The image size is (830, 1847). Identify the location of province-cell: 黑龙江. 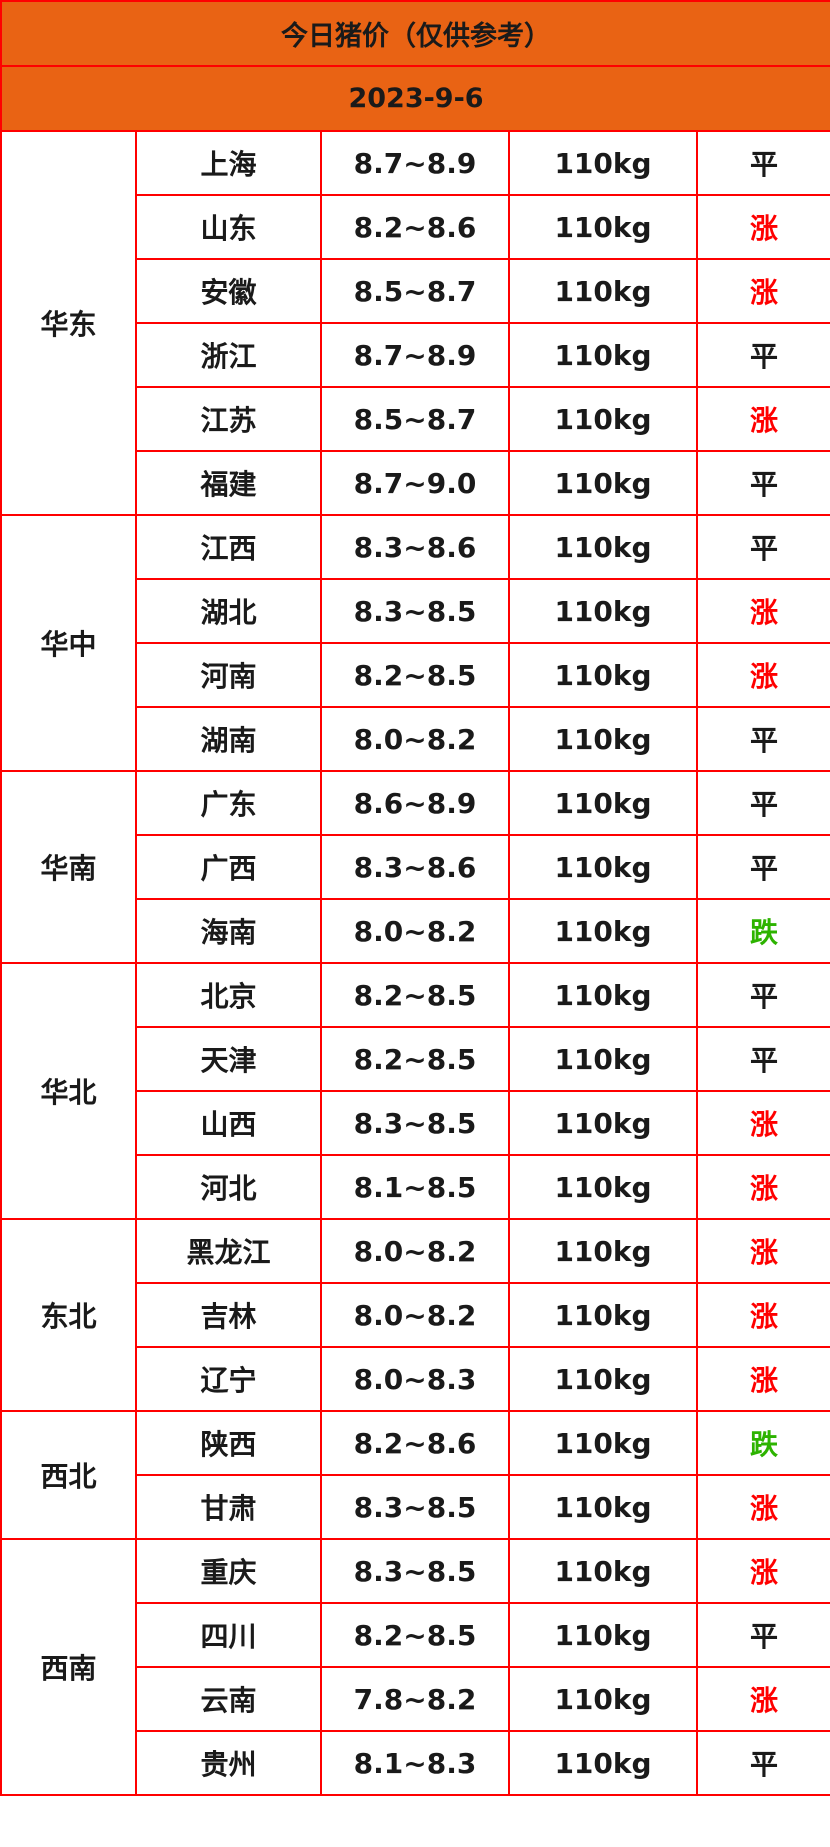
(228, 1251).